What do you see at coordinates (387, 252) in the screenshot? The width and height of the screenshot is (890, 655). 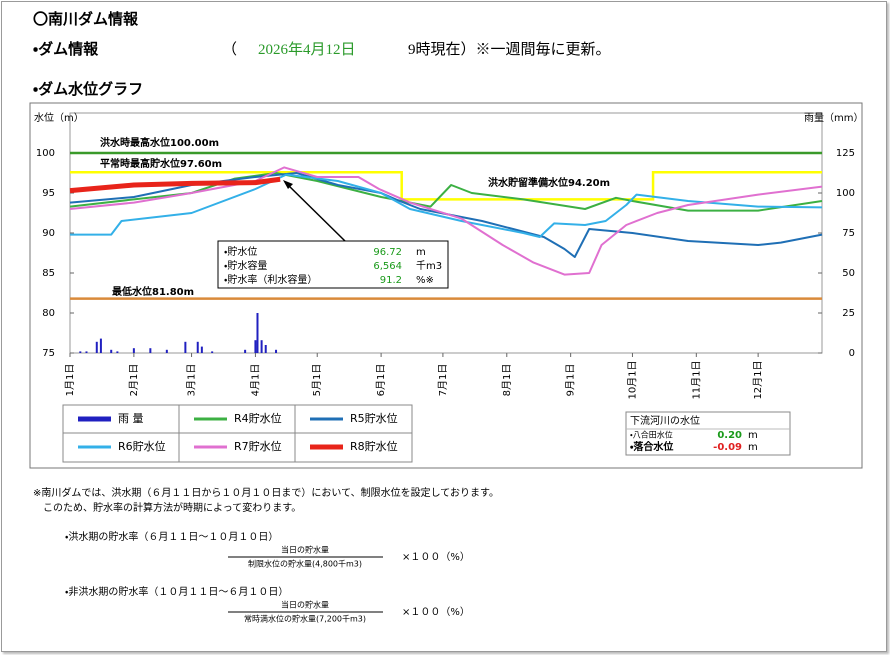 I see `info-value: 96.72` at bounding box center [387, 252].